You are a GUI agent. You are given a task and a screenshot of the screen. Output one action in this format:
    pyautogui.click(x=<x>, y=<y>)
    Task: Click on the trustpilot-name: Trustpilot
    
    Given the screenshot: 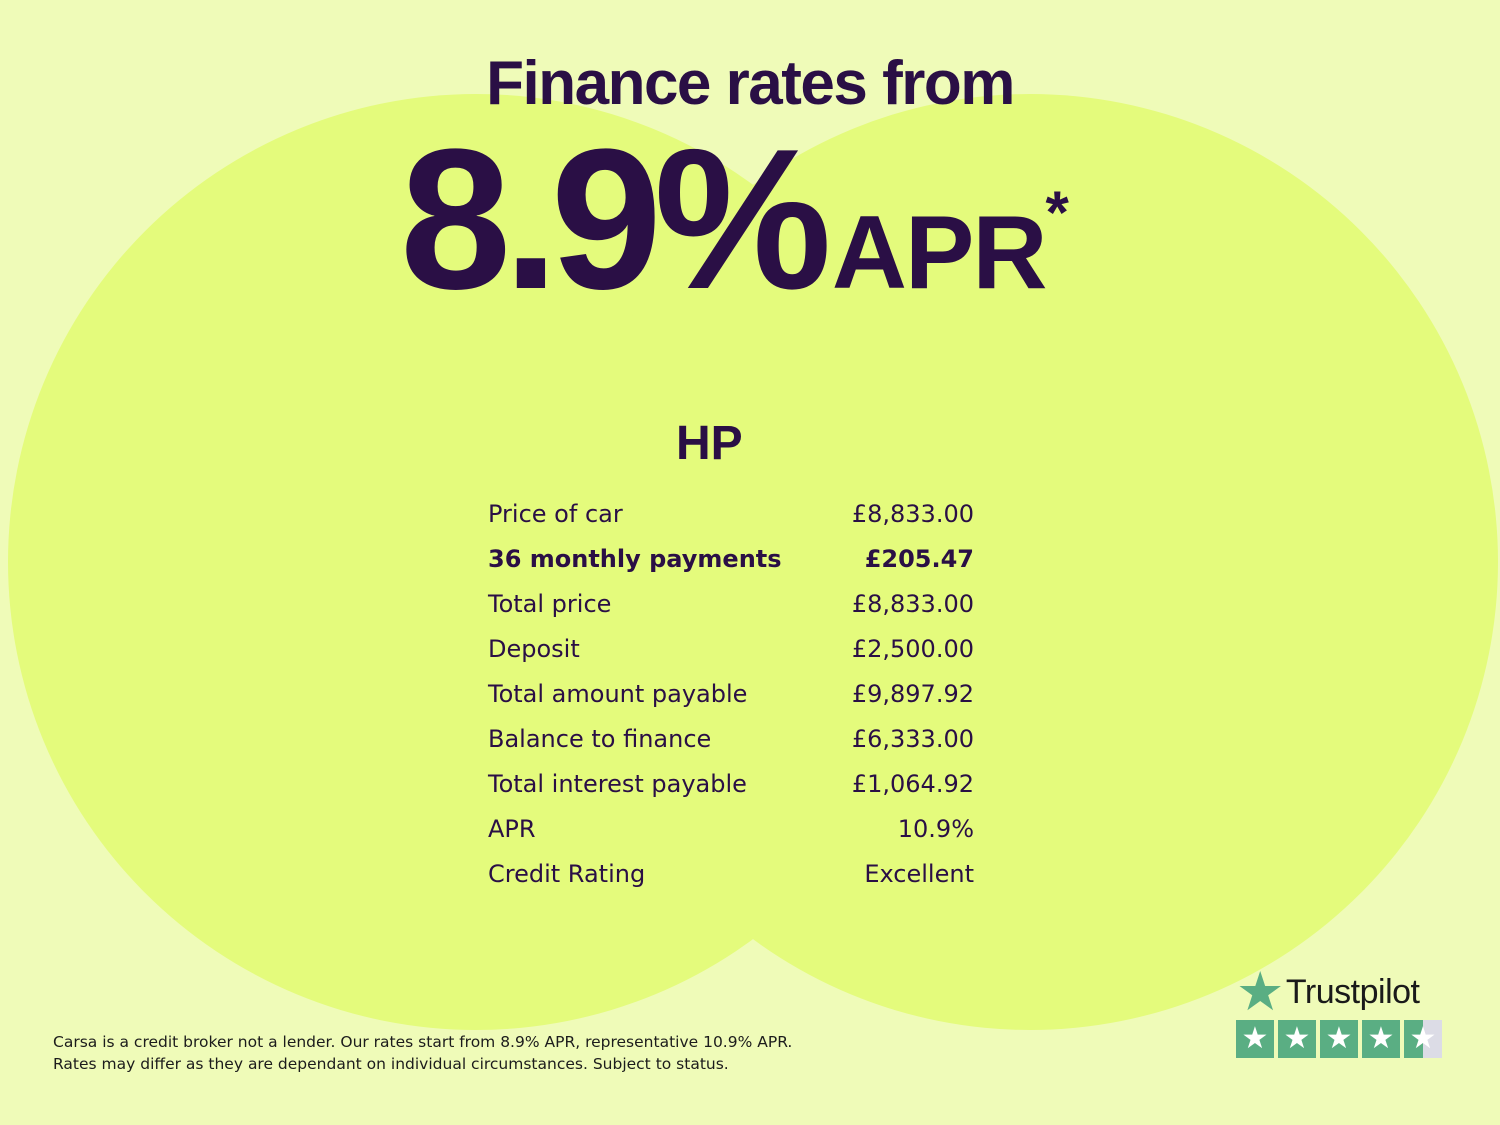 What is the action you would take?
    pyautogui.click(x=1352, y=991)
    